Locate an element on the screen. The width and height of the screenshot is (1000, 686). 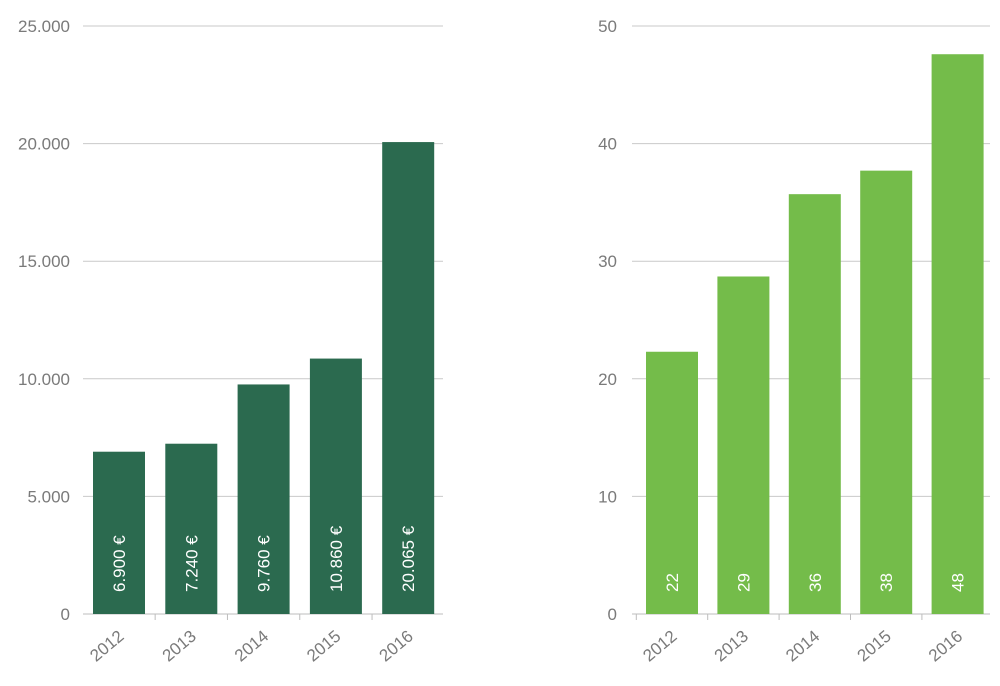
data-label: 36 is located at coordinates (815, 582).